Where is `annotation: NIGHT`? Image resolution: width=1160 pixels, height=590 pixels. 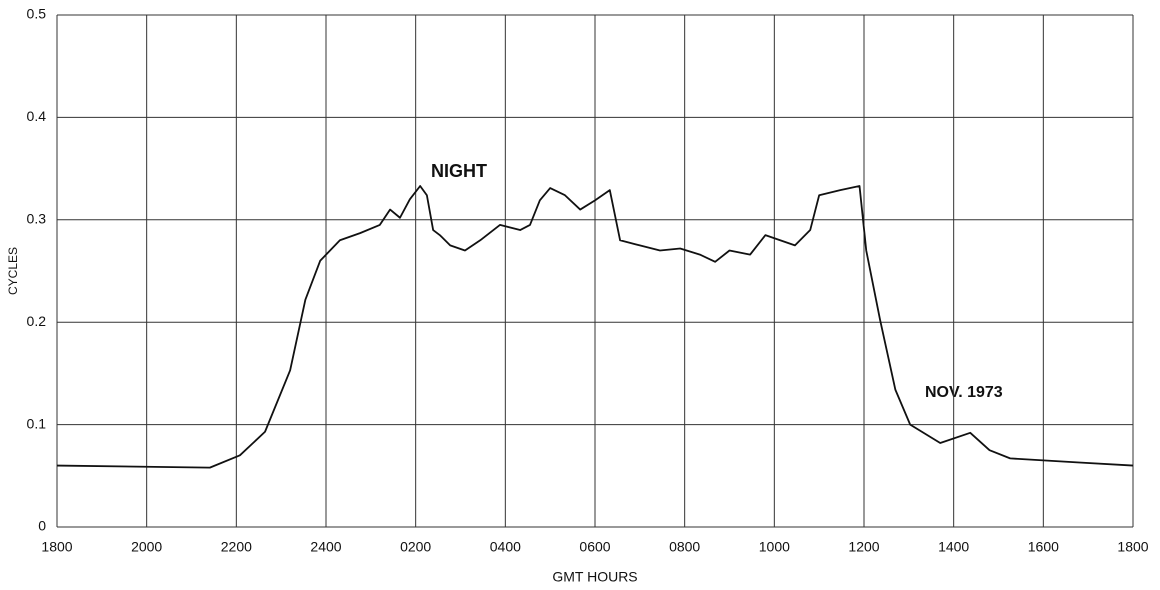
annotation: NIGHT is located at coordinates (459, 171).